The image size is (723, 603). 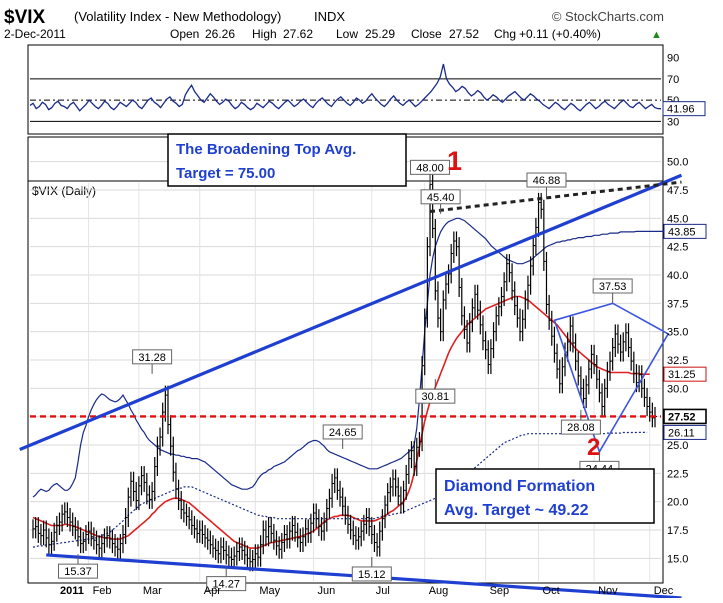 I want to click on indicator-last-value-box, so click(x=684, y=109).